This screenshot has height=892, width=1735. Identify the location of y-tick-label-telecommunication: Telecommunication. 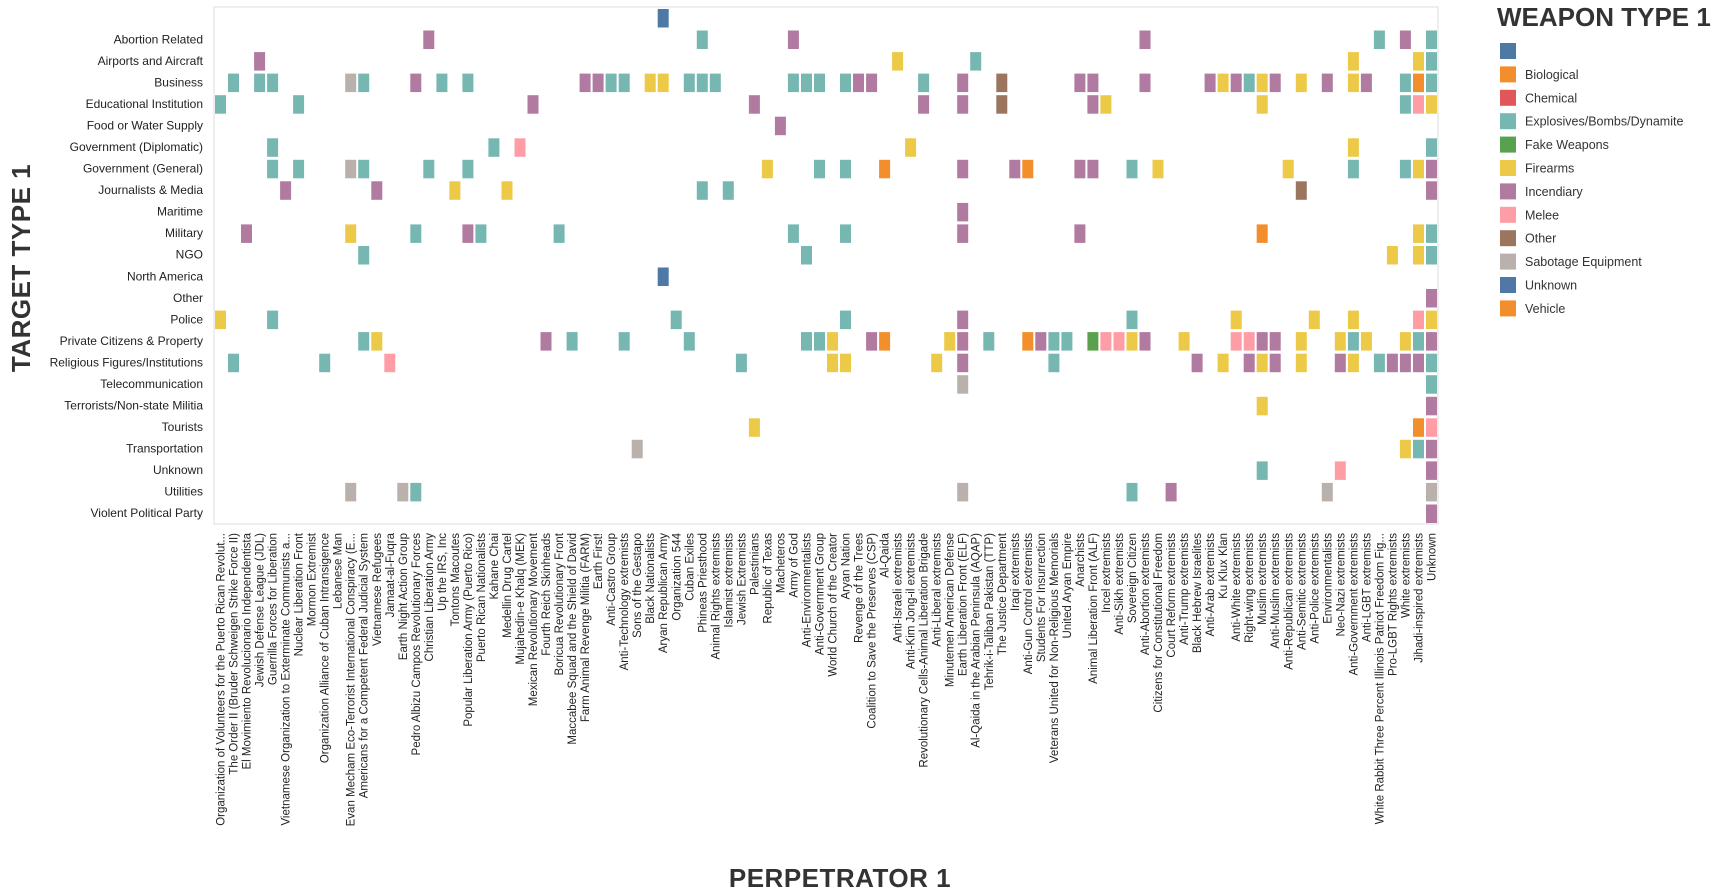
(151, 384).